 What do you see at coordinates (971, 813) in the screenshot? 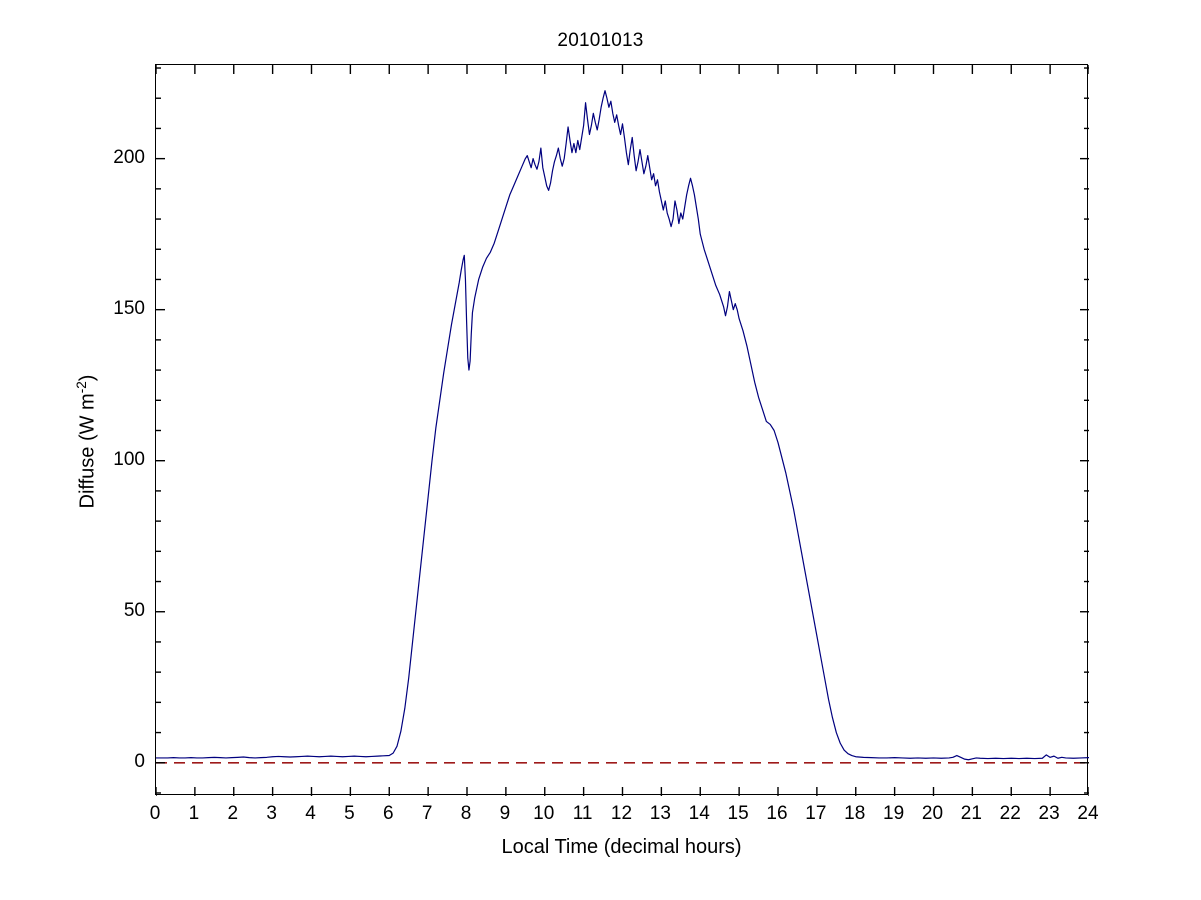
I see `x-tick-label: 21` at bounding box center [971, 813].